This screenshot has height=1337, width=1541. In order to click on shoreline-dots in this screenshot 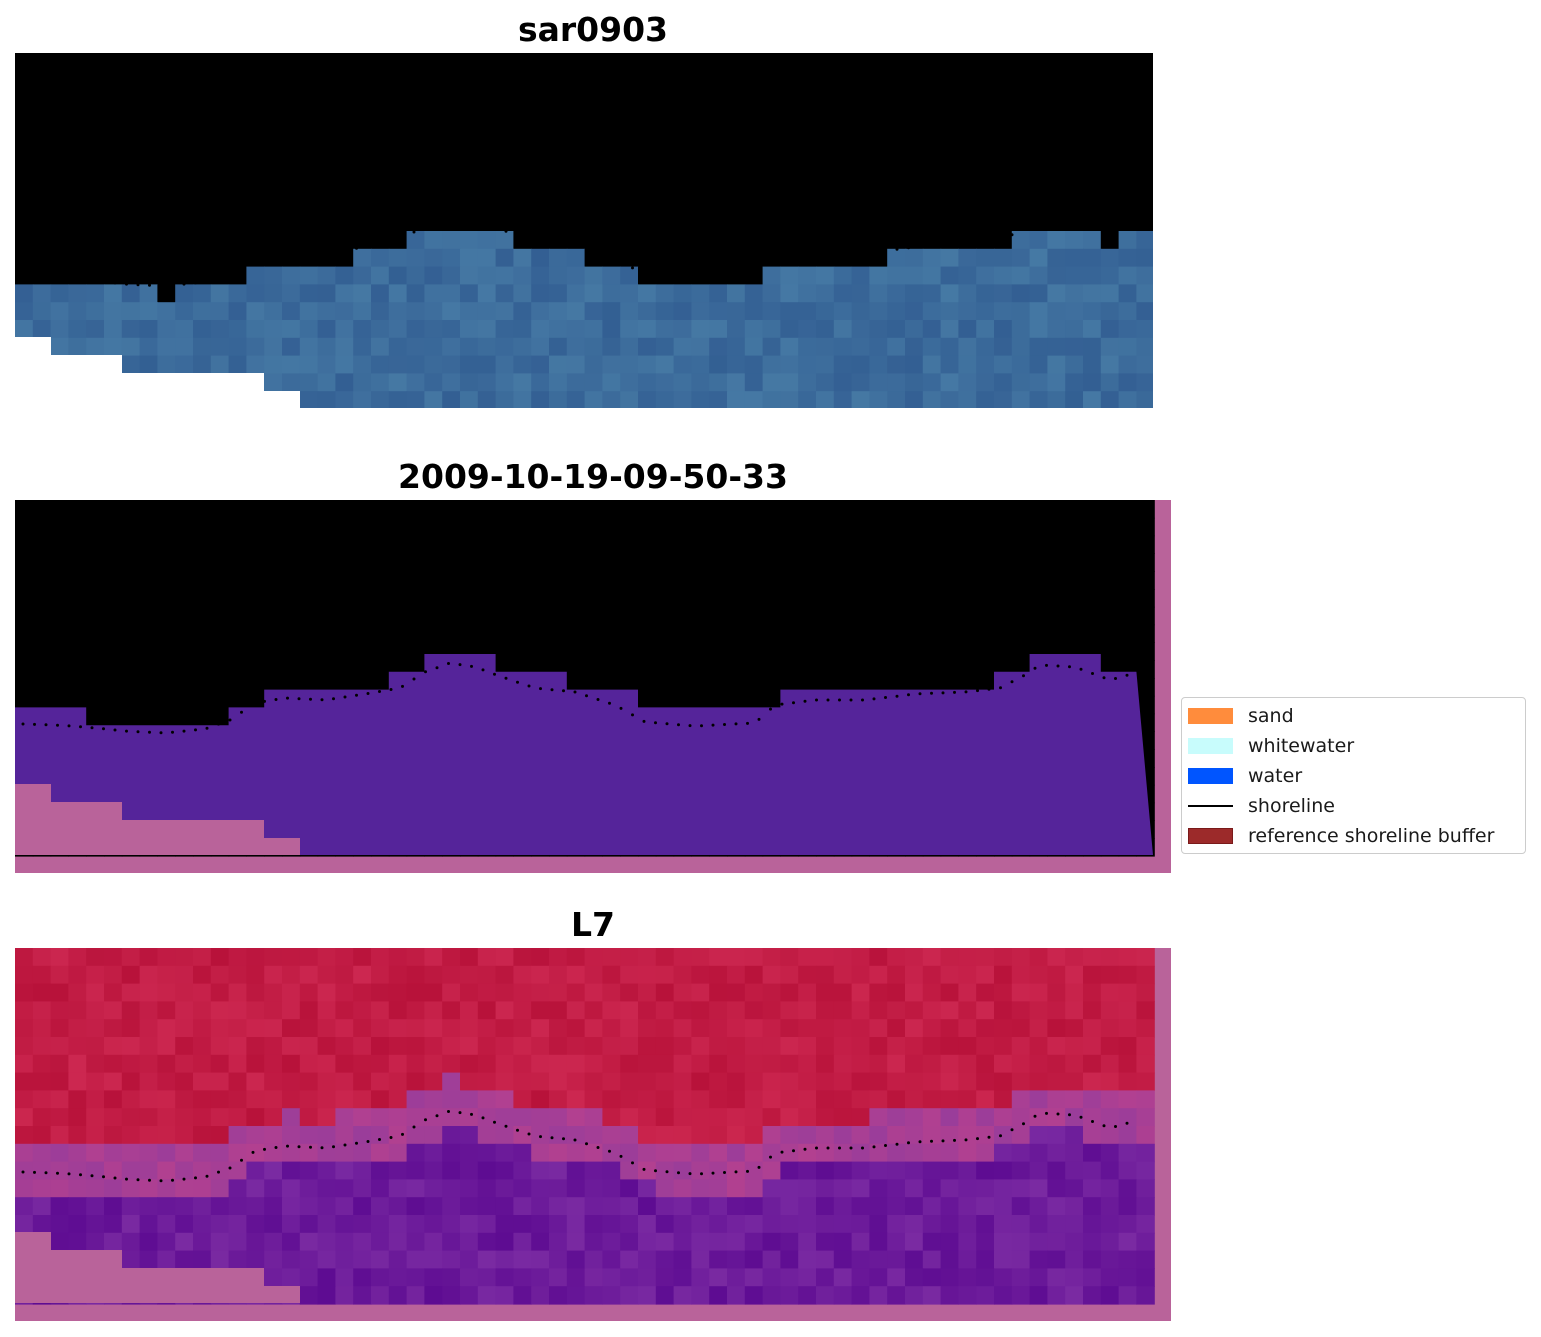, I will do `click(575, 1146)`.